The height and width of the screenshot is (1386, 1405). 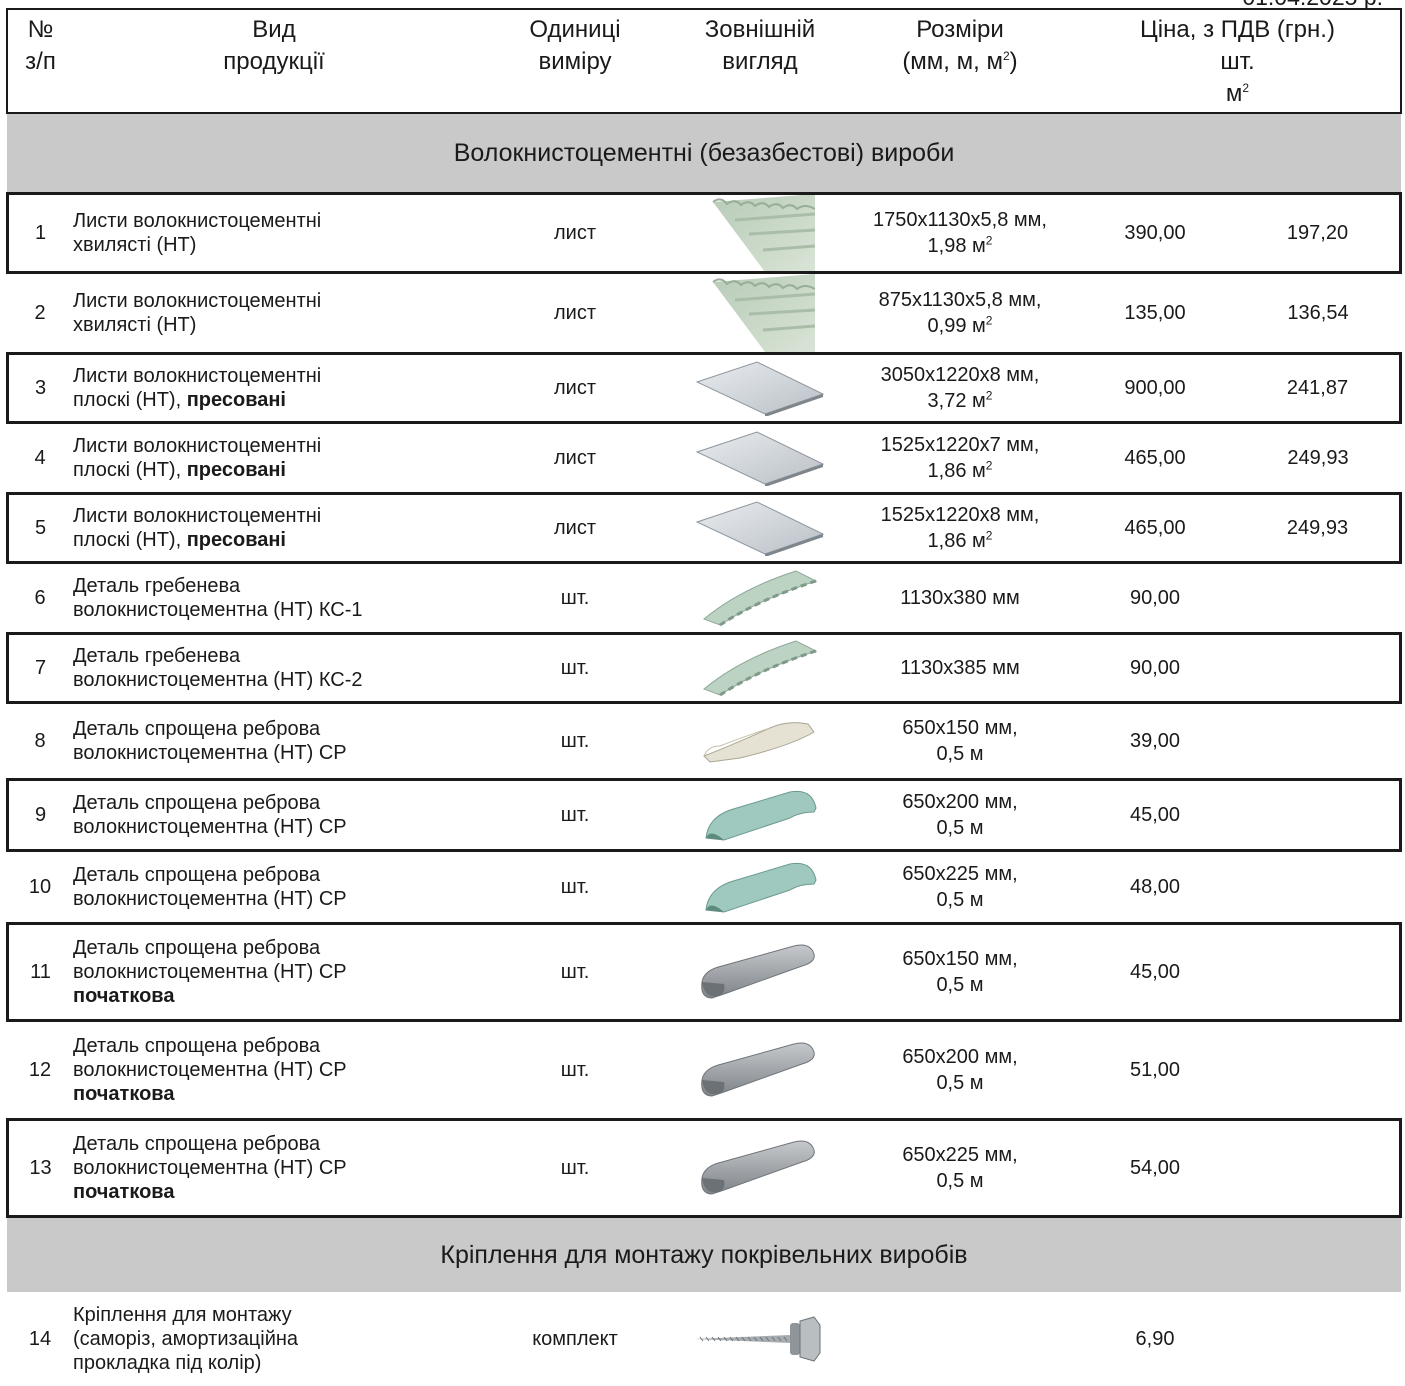 What do you see at coordinates (760, 45) in the screenshot?
I see `col-look-header: Зовнішній вигляд` at bounding box center [760, 45].